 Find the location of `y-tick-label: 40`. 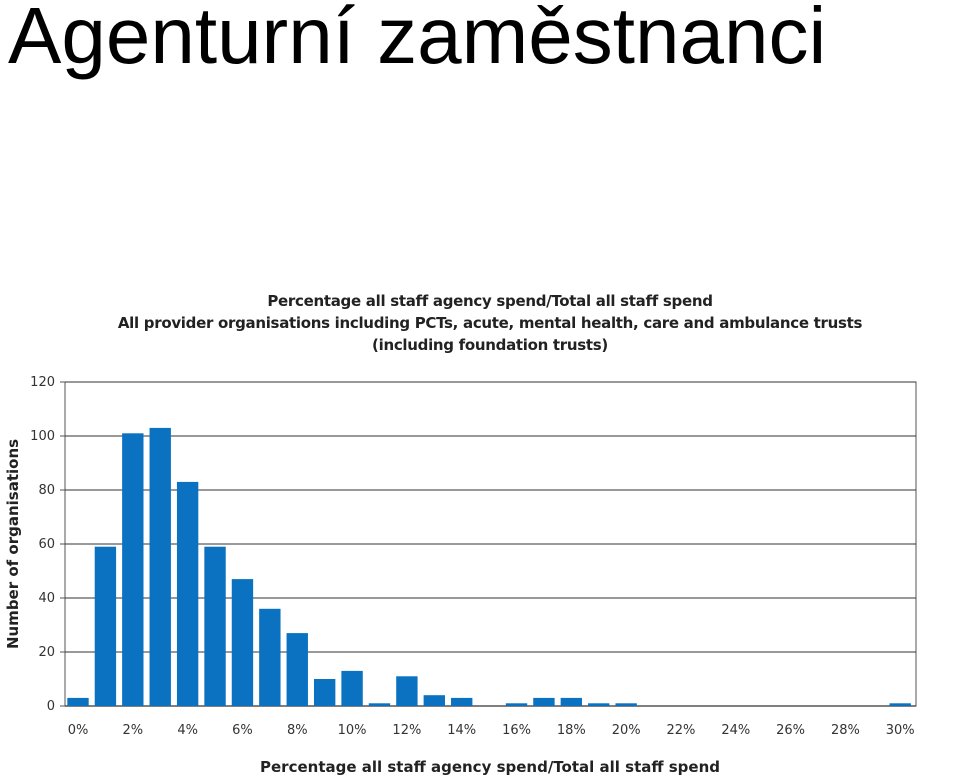

y-tick-label: 40 is located at coordinates (46, 598).